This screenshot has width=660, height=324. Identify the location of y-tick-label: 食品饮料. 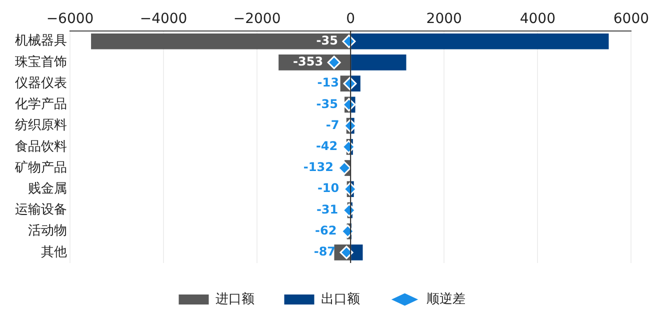
(41, 146).